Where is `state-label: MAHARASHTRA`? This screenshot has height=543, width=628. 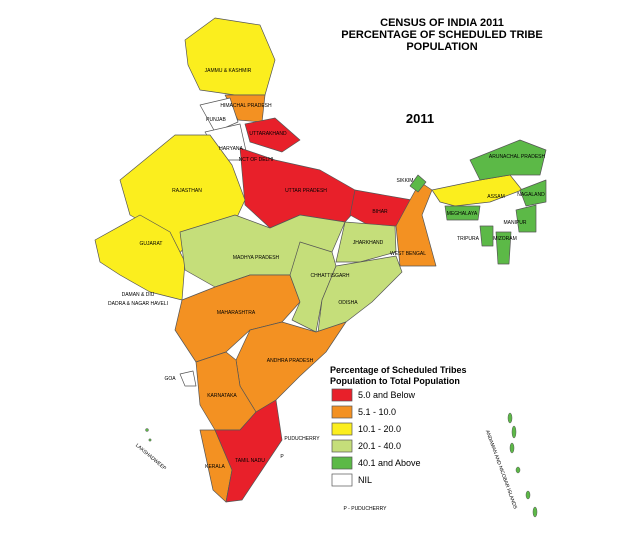
state-label: MAHARASHTRA is located at coordinates (236, 313).